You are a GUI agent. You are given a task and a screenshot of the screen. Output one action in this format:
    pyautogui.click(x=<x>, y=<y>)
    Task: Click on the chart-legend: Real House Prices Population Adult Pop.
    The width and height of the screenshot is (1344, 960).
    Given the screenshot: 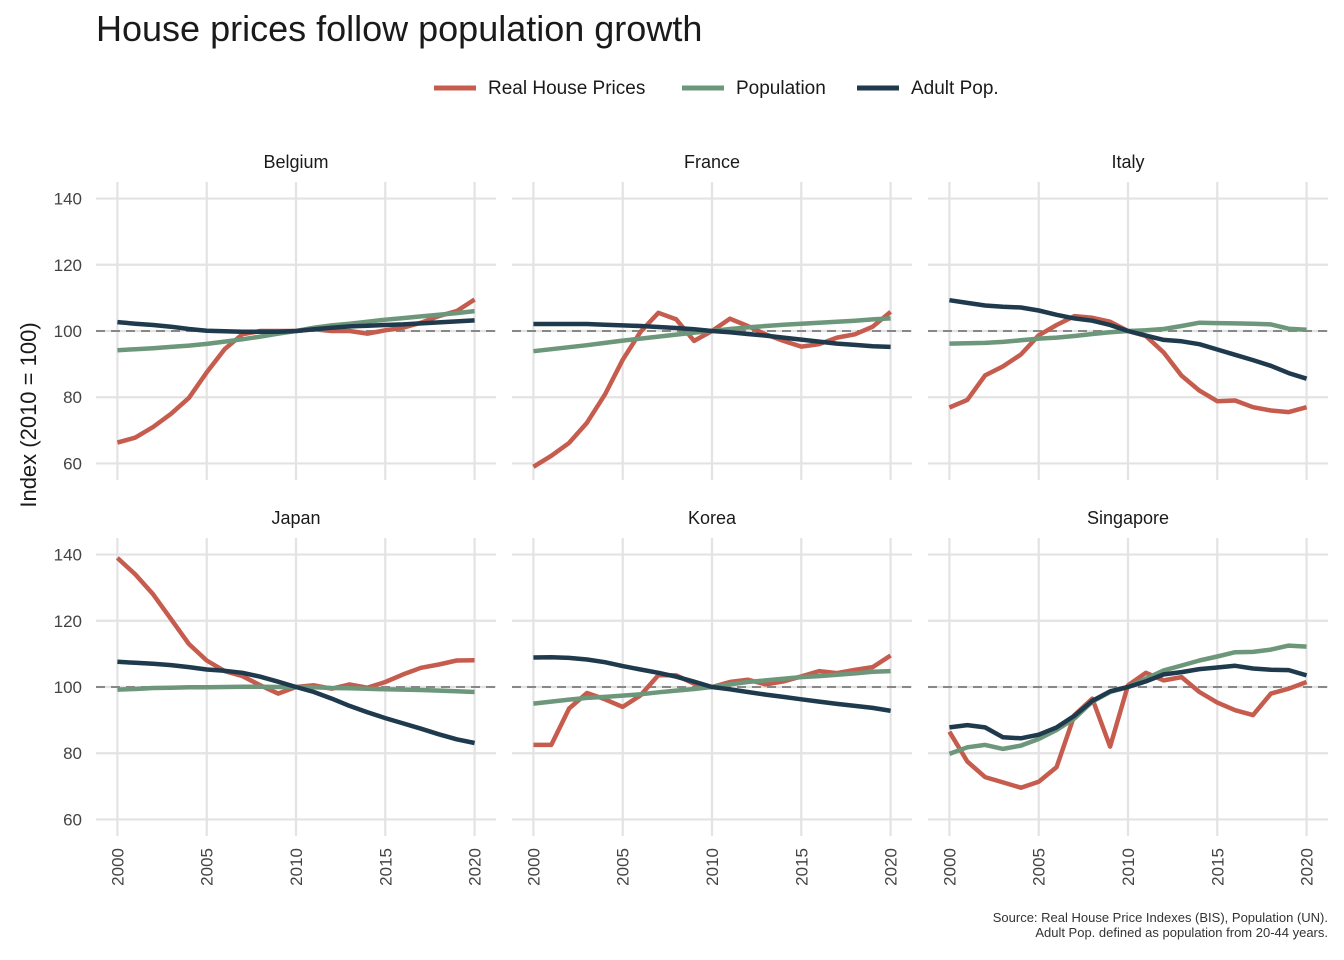 What is the action you would take?
    pyautogui.click(x=716, y=88)
    